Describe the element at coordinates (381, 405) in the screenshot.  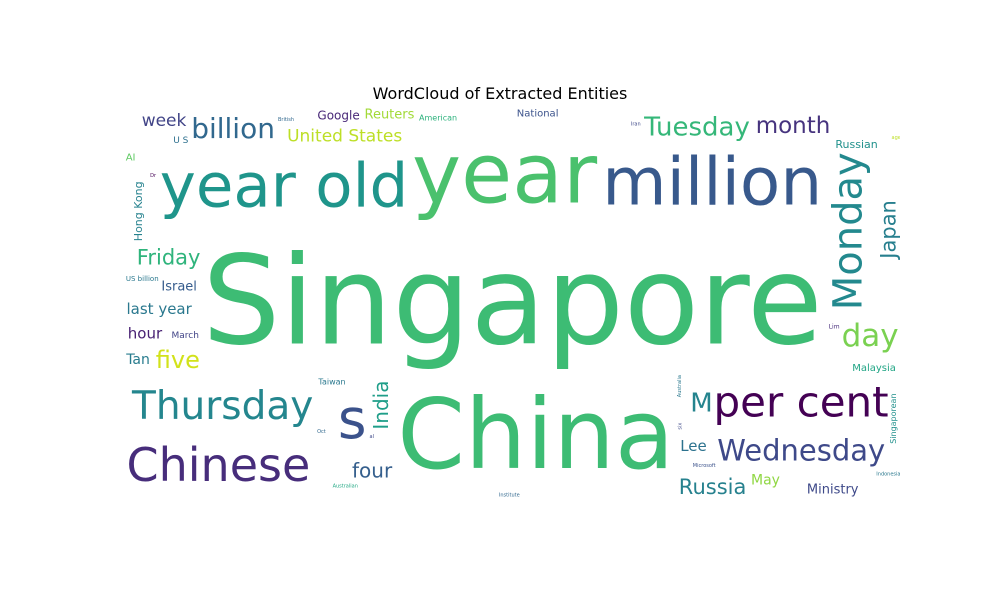
I see `word-india: India` at that location.